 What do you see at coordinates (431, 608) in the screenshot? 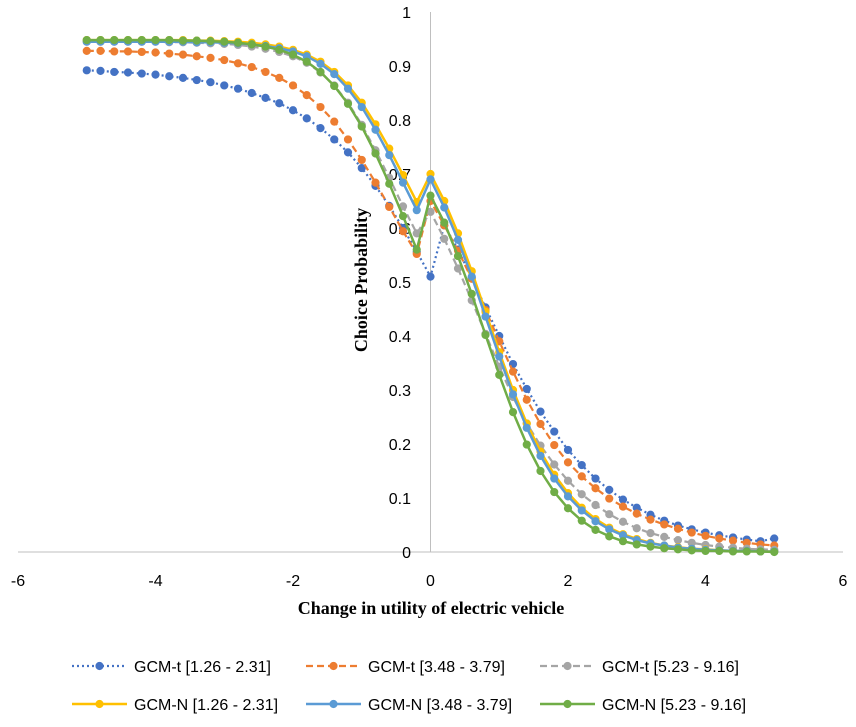
I see `x-axis-title: Change in utility of electric vehicle` at bounding box center [431, 608].